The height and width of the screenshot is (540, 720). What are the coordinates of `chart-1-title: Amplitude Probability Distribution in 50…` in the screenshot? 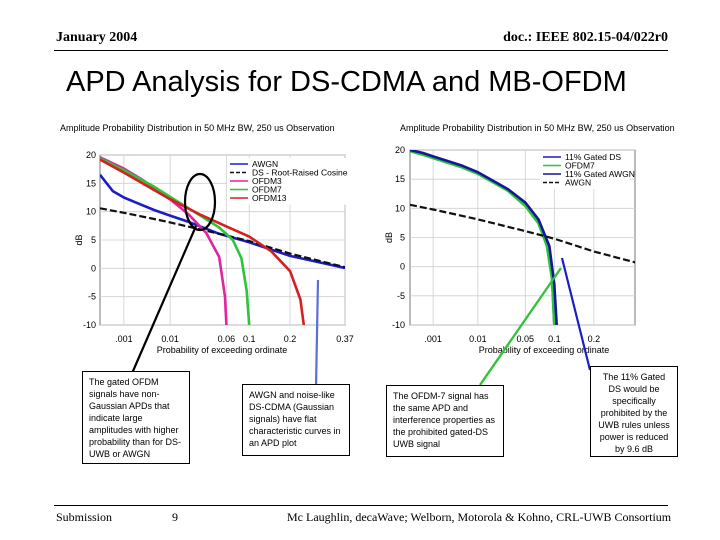 It's located at (197, 128).